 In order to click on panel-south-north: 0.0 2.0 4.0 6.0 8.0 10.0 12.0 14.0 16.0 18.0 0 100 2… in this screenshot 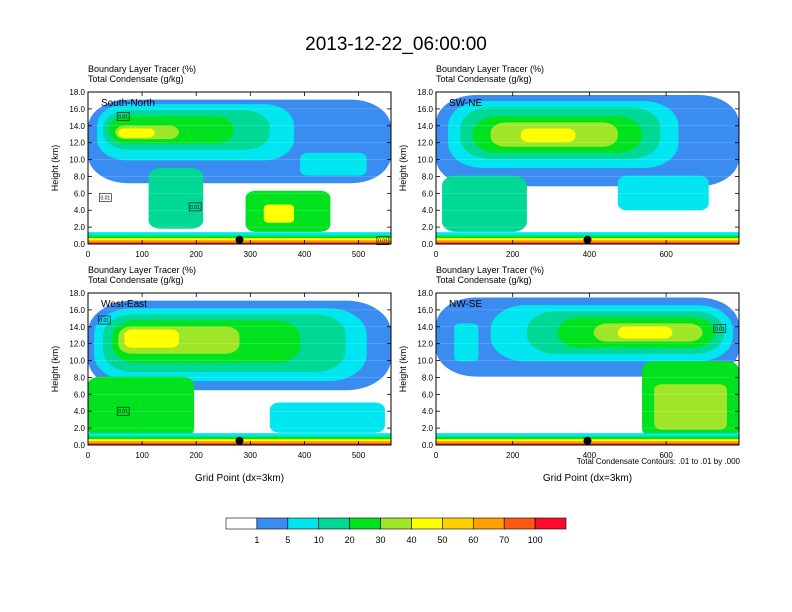, I will do `click(221, 161)`.